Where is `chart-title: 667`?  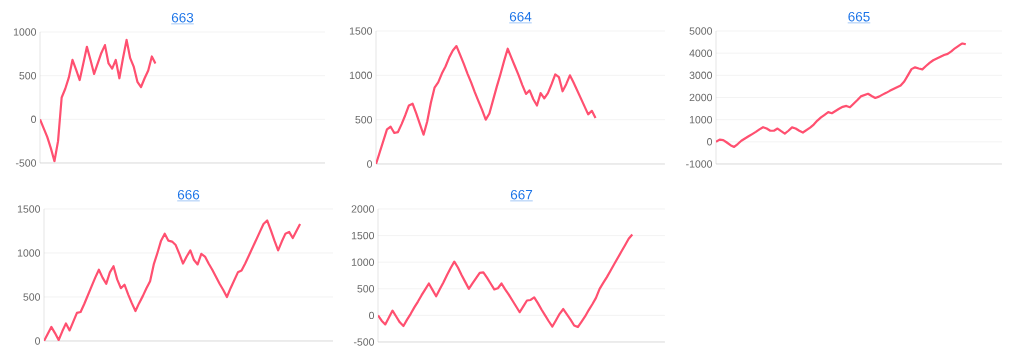
chart-title: 667 is located at coordinates (521, 194).